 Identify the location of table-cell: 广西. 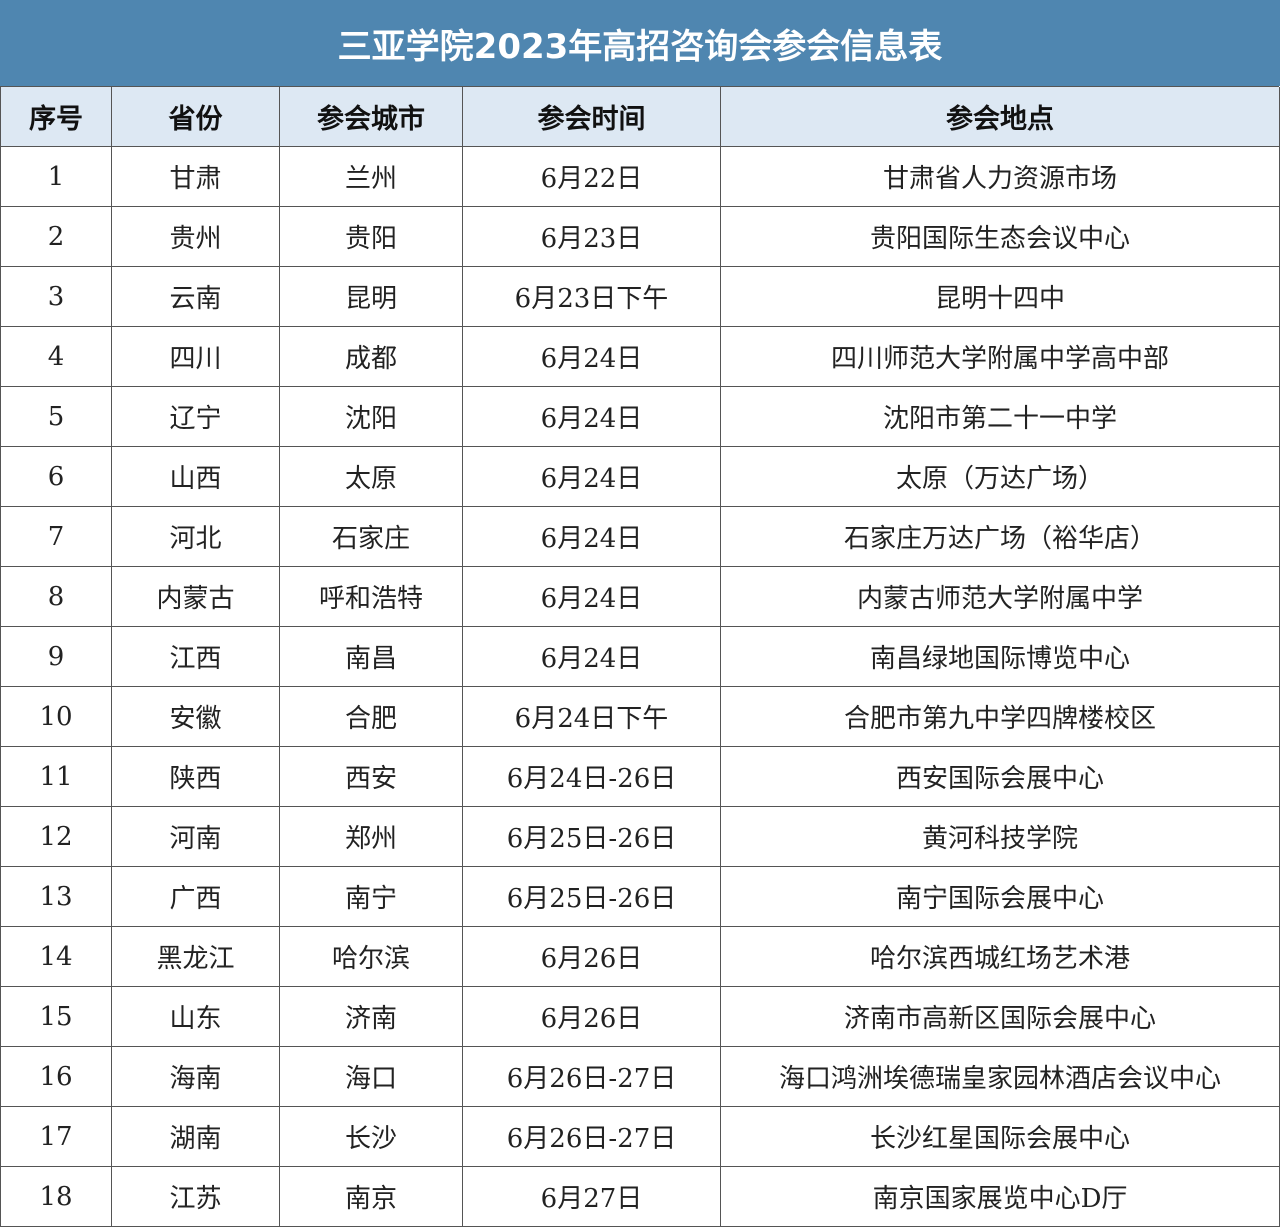
(196, 897).